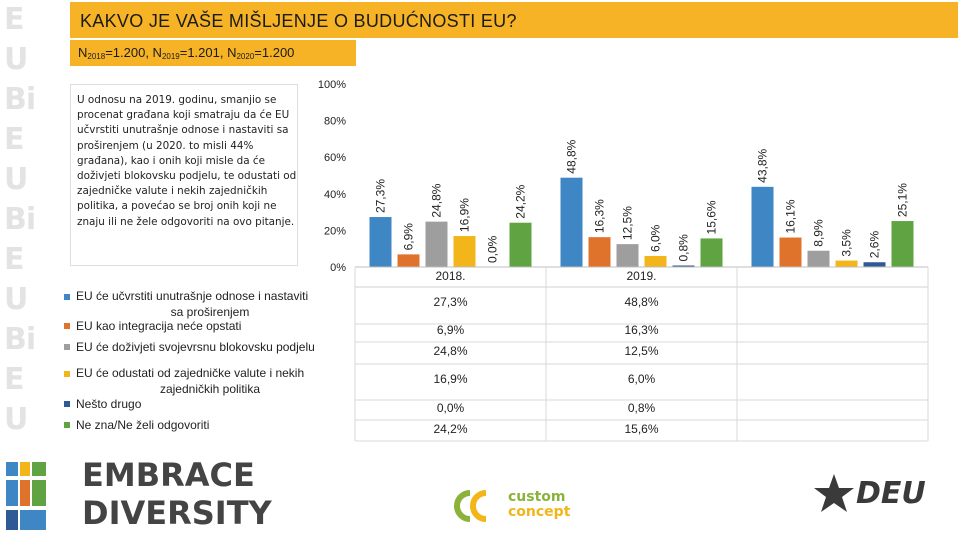 The width and height of the screenshot is (960, 540). I want to click on data-label: 16,9%, so click(465, 215).